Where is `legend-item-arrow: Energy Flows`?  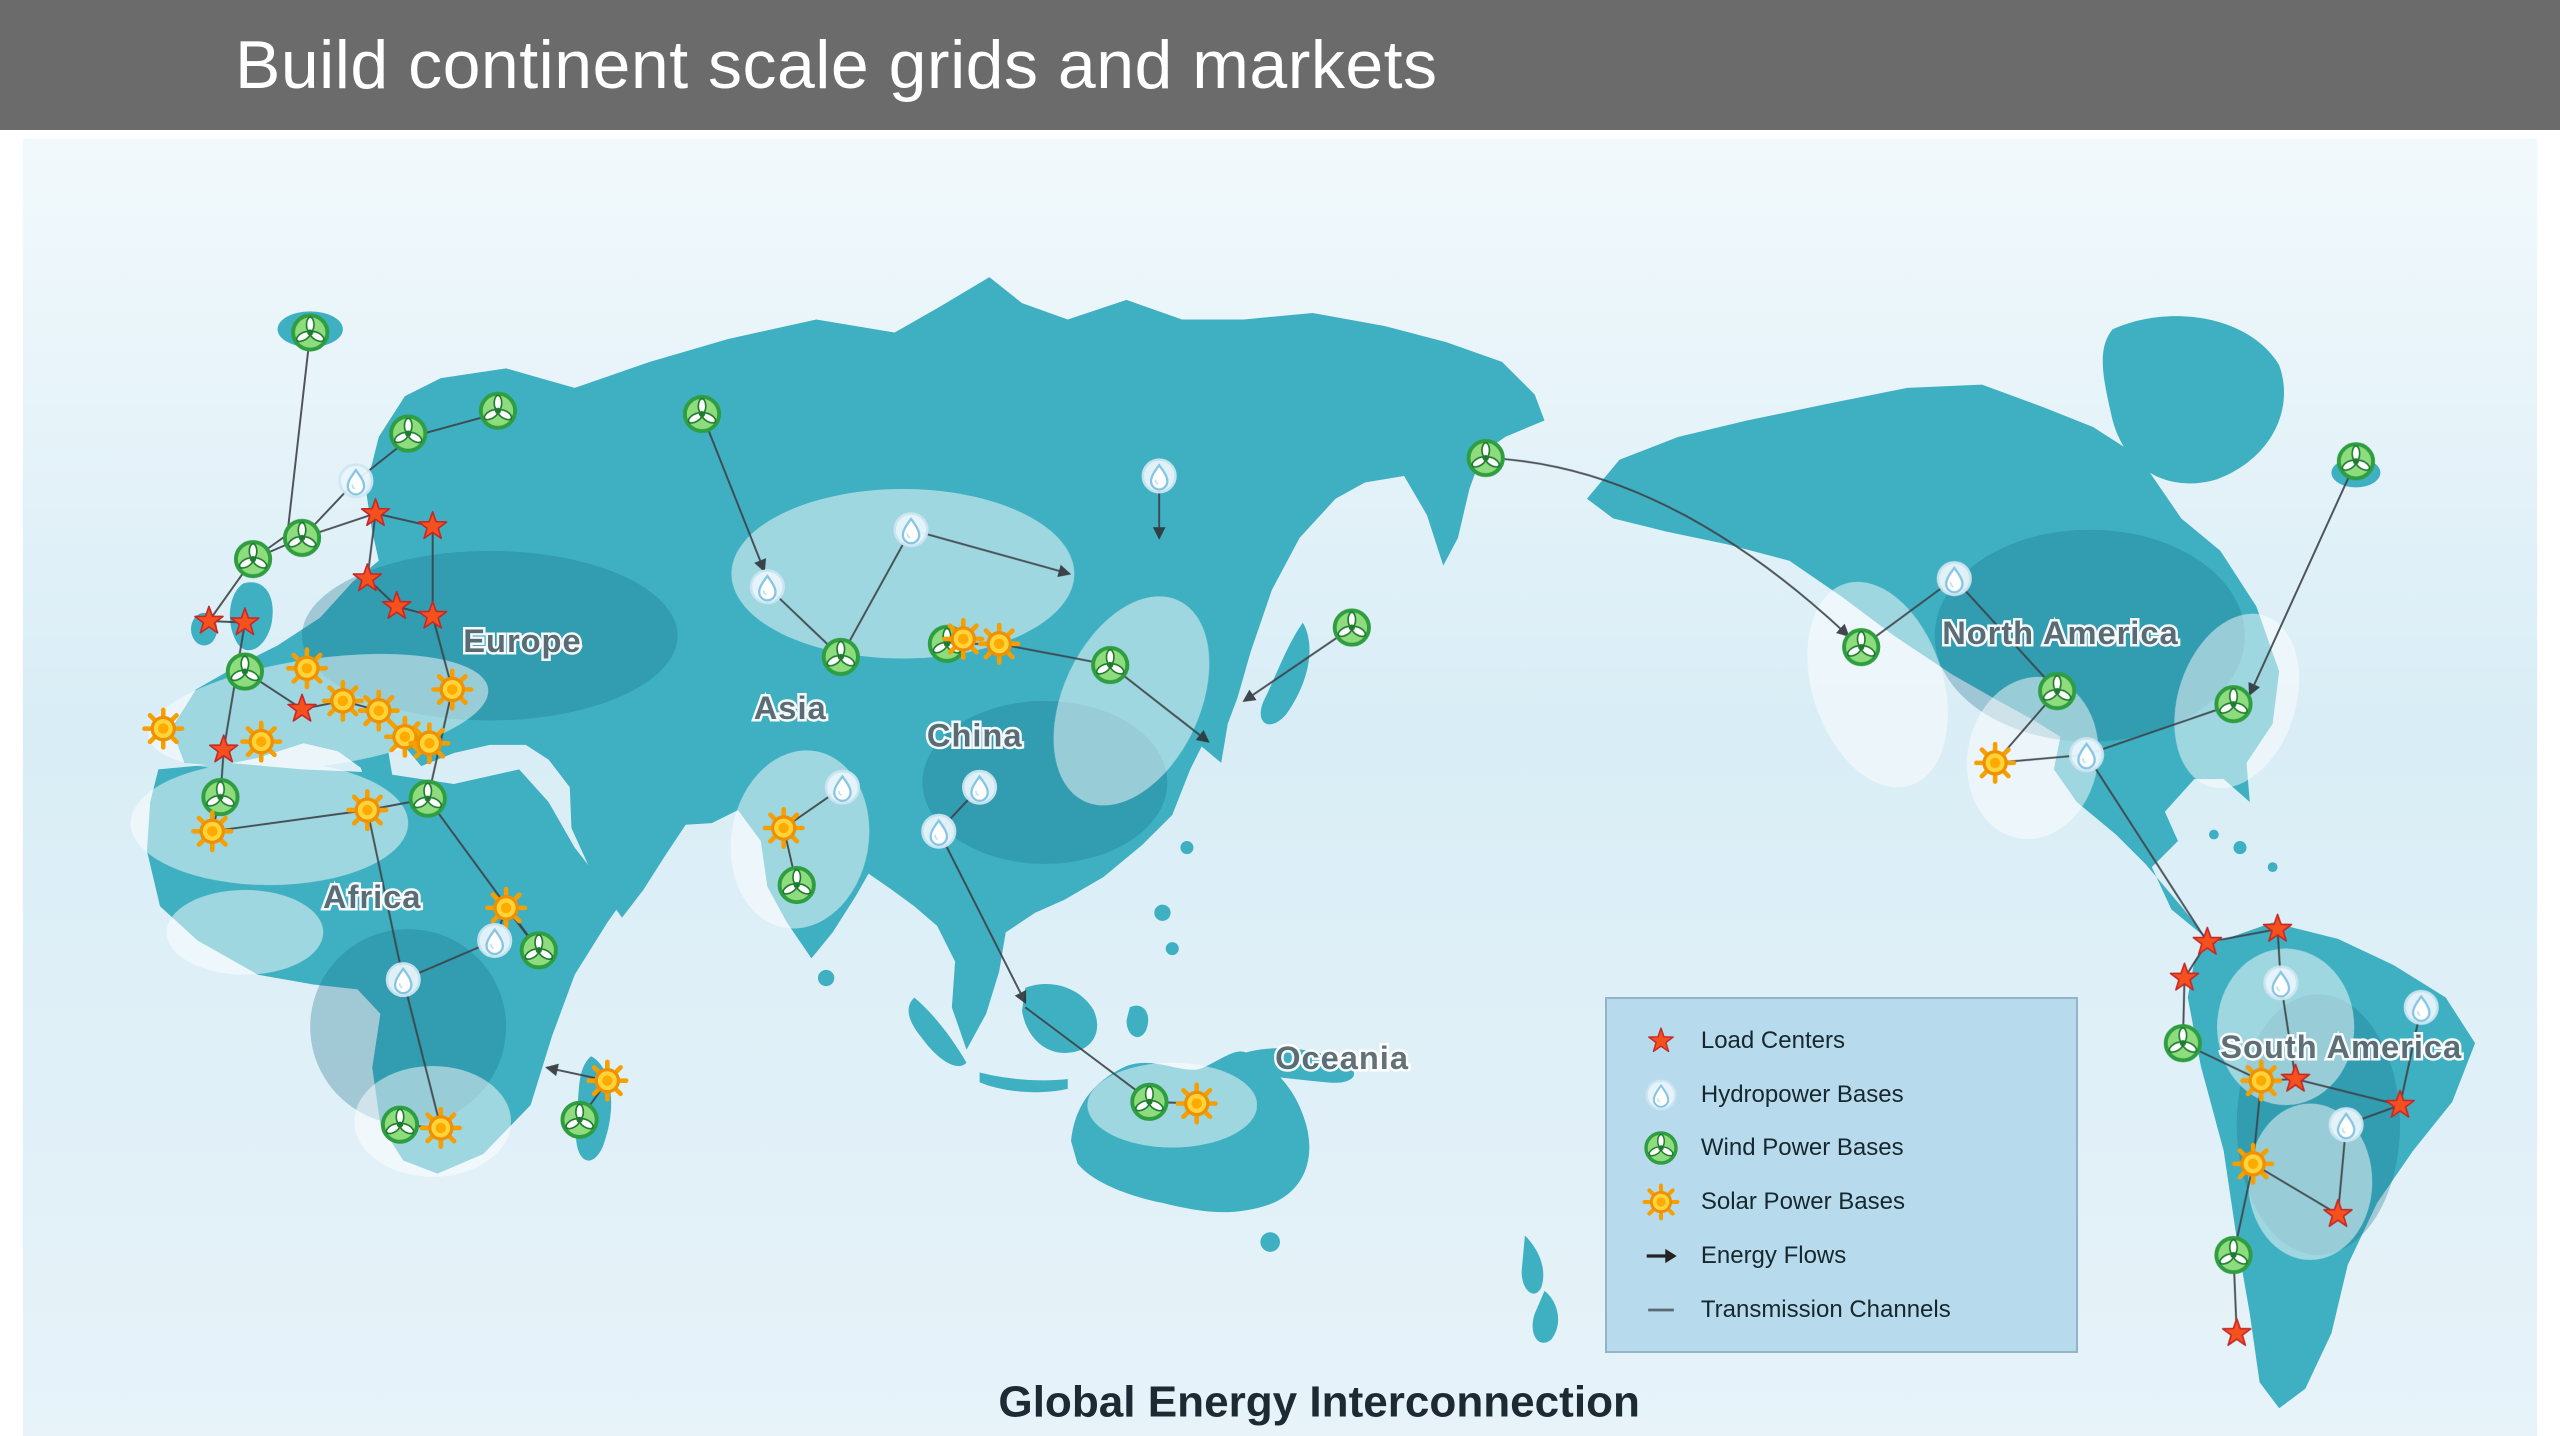
legend-item-arrow: Energy Flows is located at coordinates (1854, 1256).